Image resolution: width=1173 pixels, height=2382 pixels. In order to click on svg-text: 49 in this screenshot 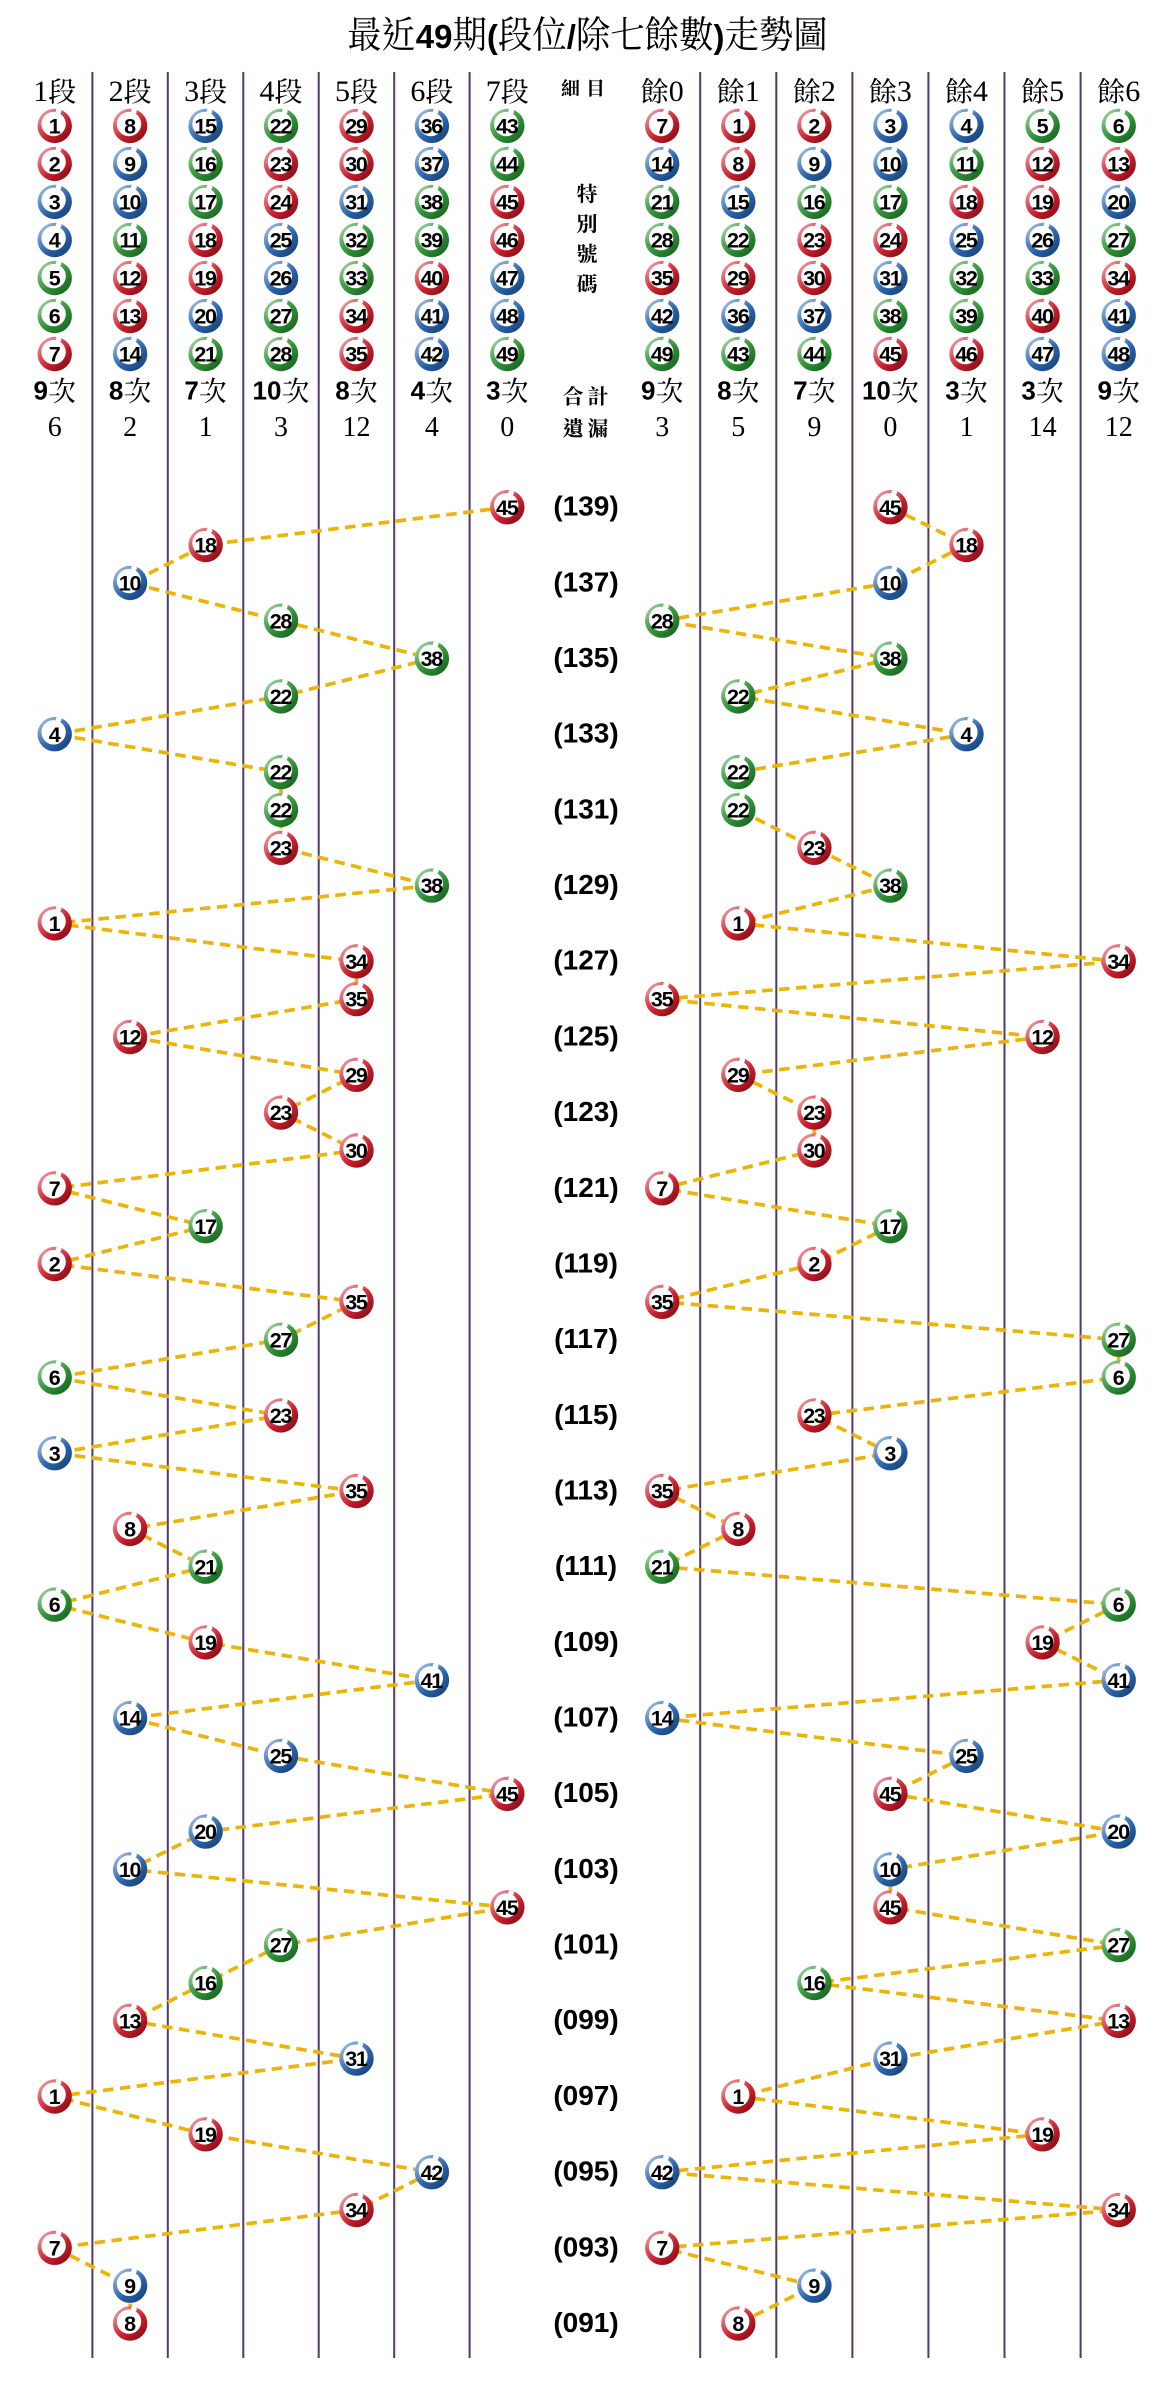, I will do `click(434, 36)`.